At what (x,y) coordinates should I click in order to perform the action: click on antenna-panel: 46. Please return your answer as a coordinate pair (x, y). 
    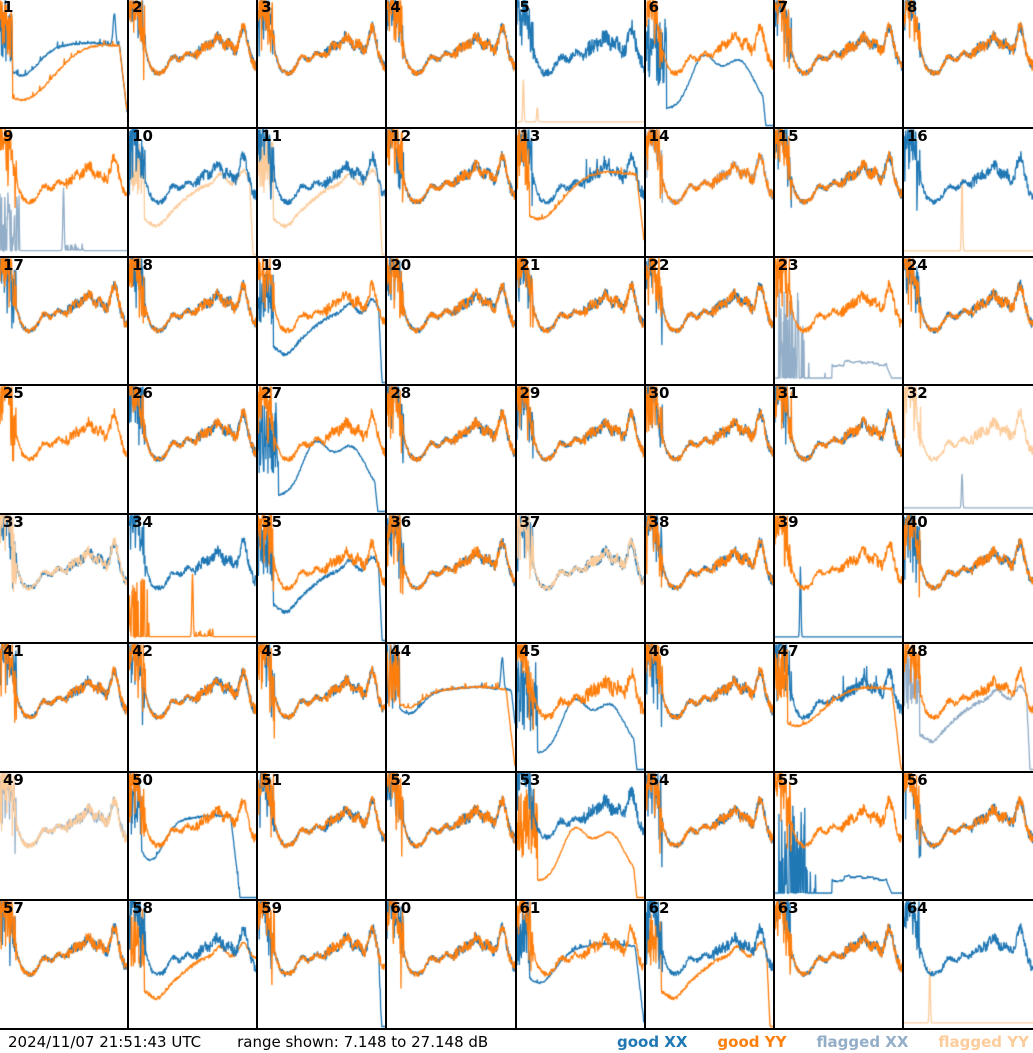
    Looking at the image, I should click on (710, 707).